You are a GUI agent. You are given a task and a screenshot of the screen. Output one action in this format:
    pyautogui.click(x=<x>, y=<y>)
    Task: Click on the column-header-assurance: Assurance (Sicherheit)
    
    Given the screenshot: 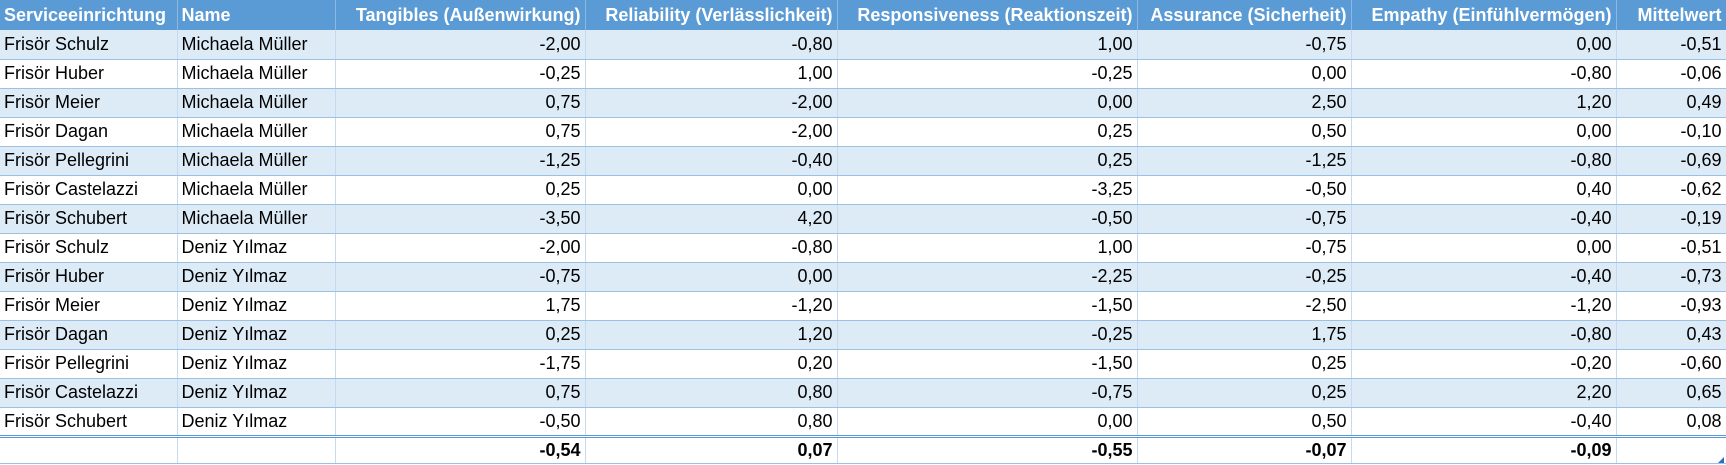 What is the action you would take?
    pyautogui.click(x=1244, y=15)
    